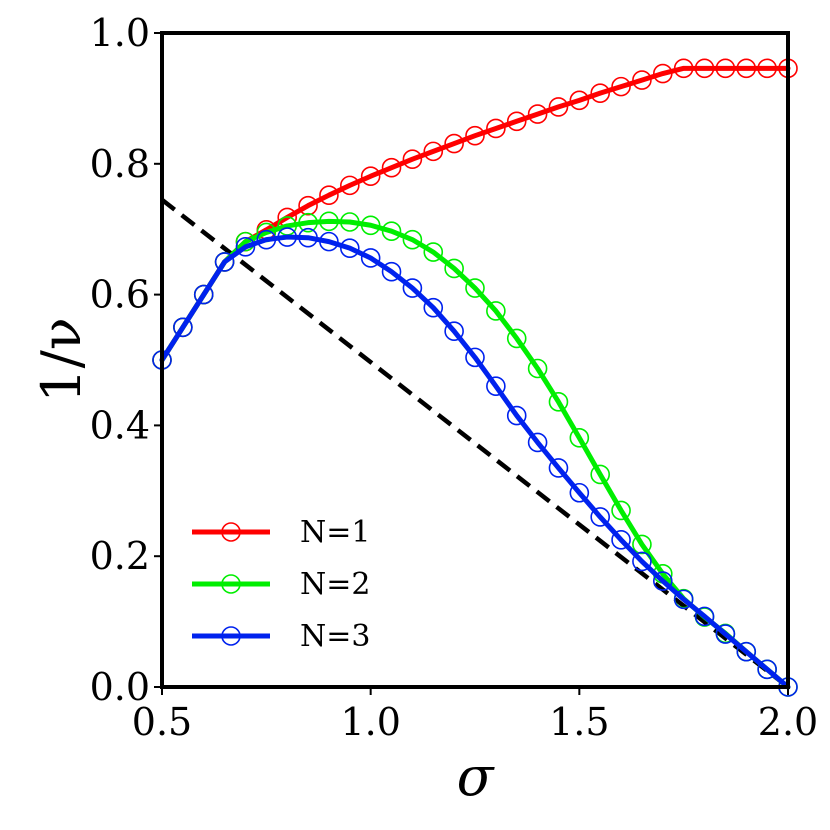 The height and width of the screenshot is (830, 830). Describe the element at coordinates (281, 636) in the screenshot. I see `legend-item: N=3` at that location.